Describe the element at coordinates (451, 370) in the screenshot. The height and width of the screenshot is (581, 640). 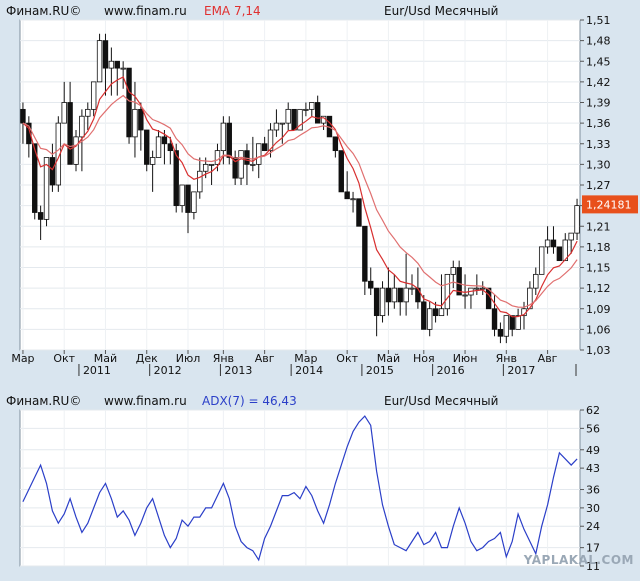
I see `price-year-label: 2016` at that location.